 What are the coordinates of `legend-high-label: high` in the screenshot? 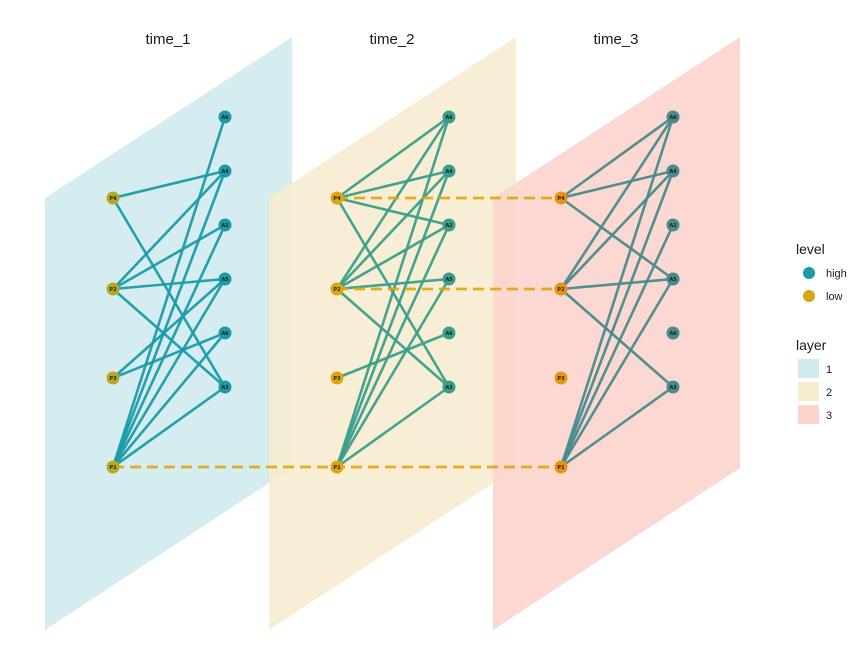 It's located at (836, 274).